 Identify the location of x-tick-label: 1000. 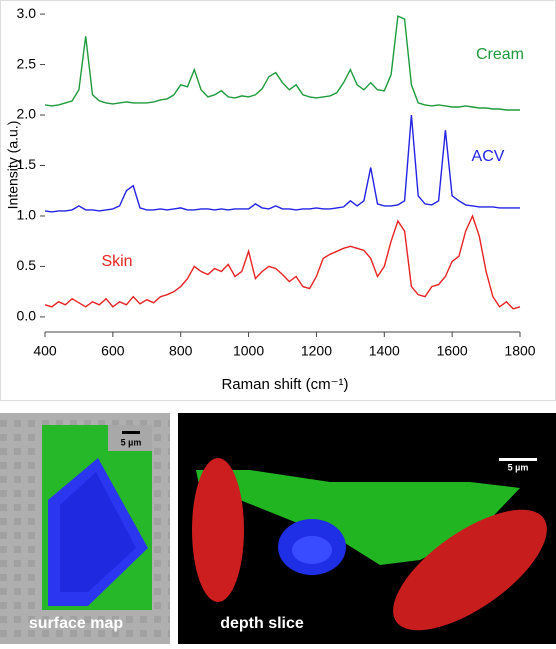
(248, 351).